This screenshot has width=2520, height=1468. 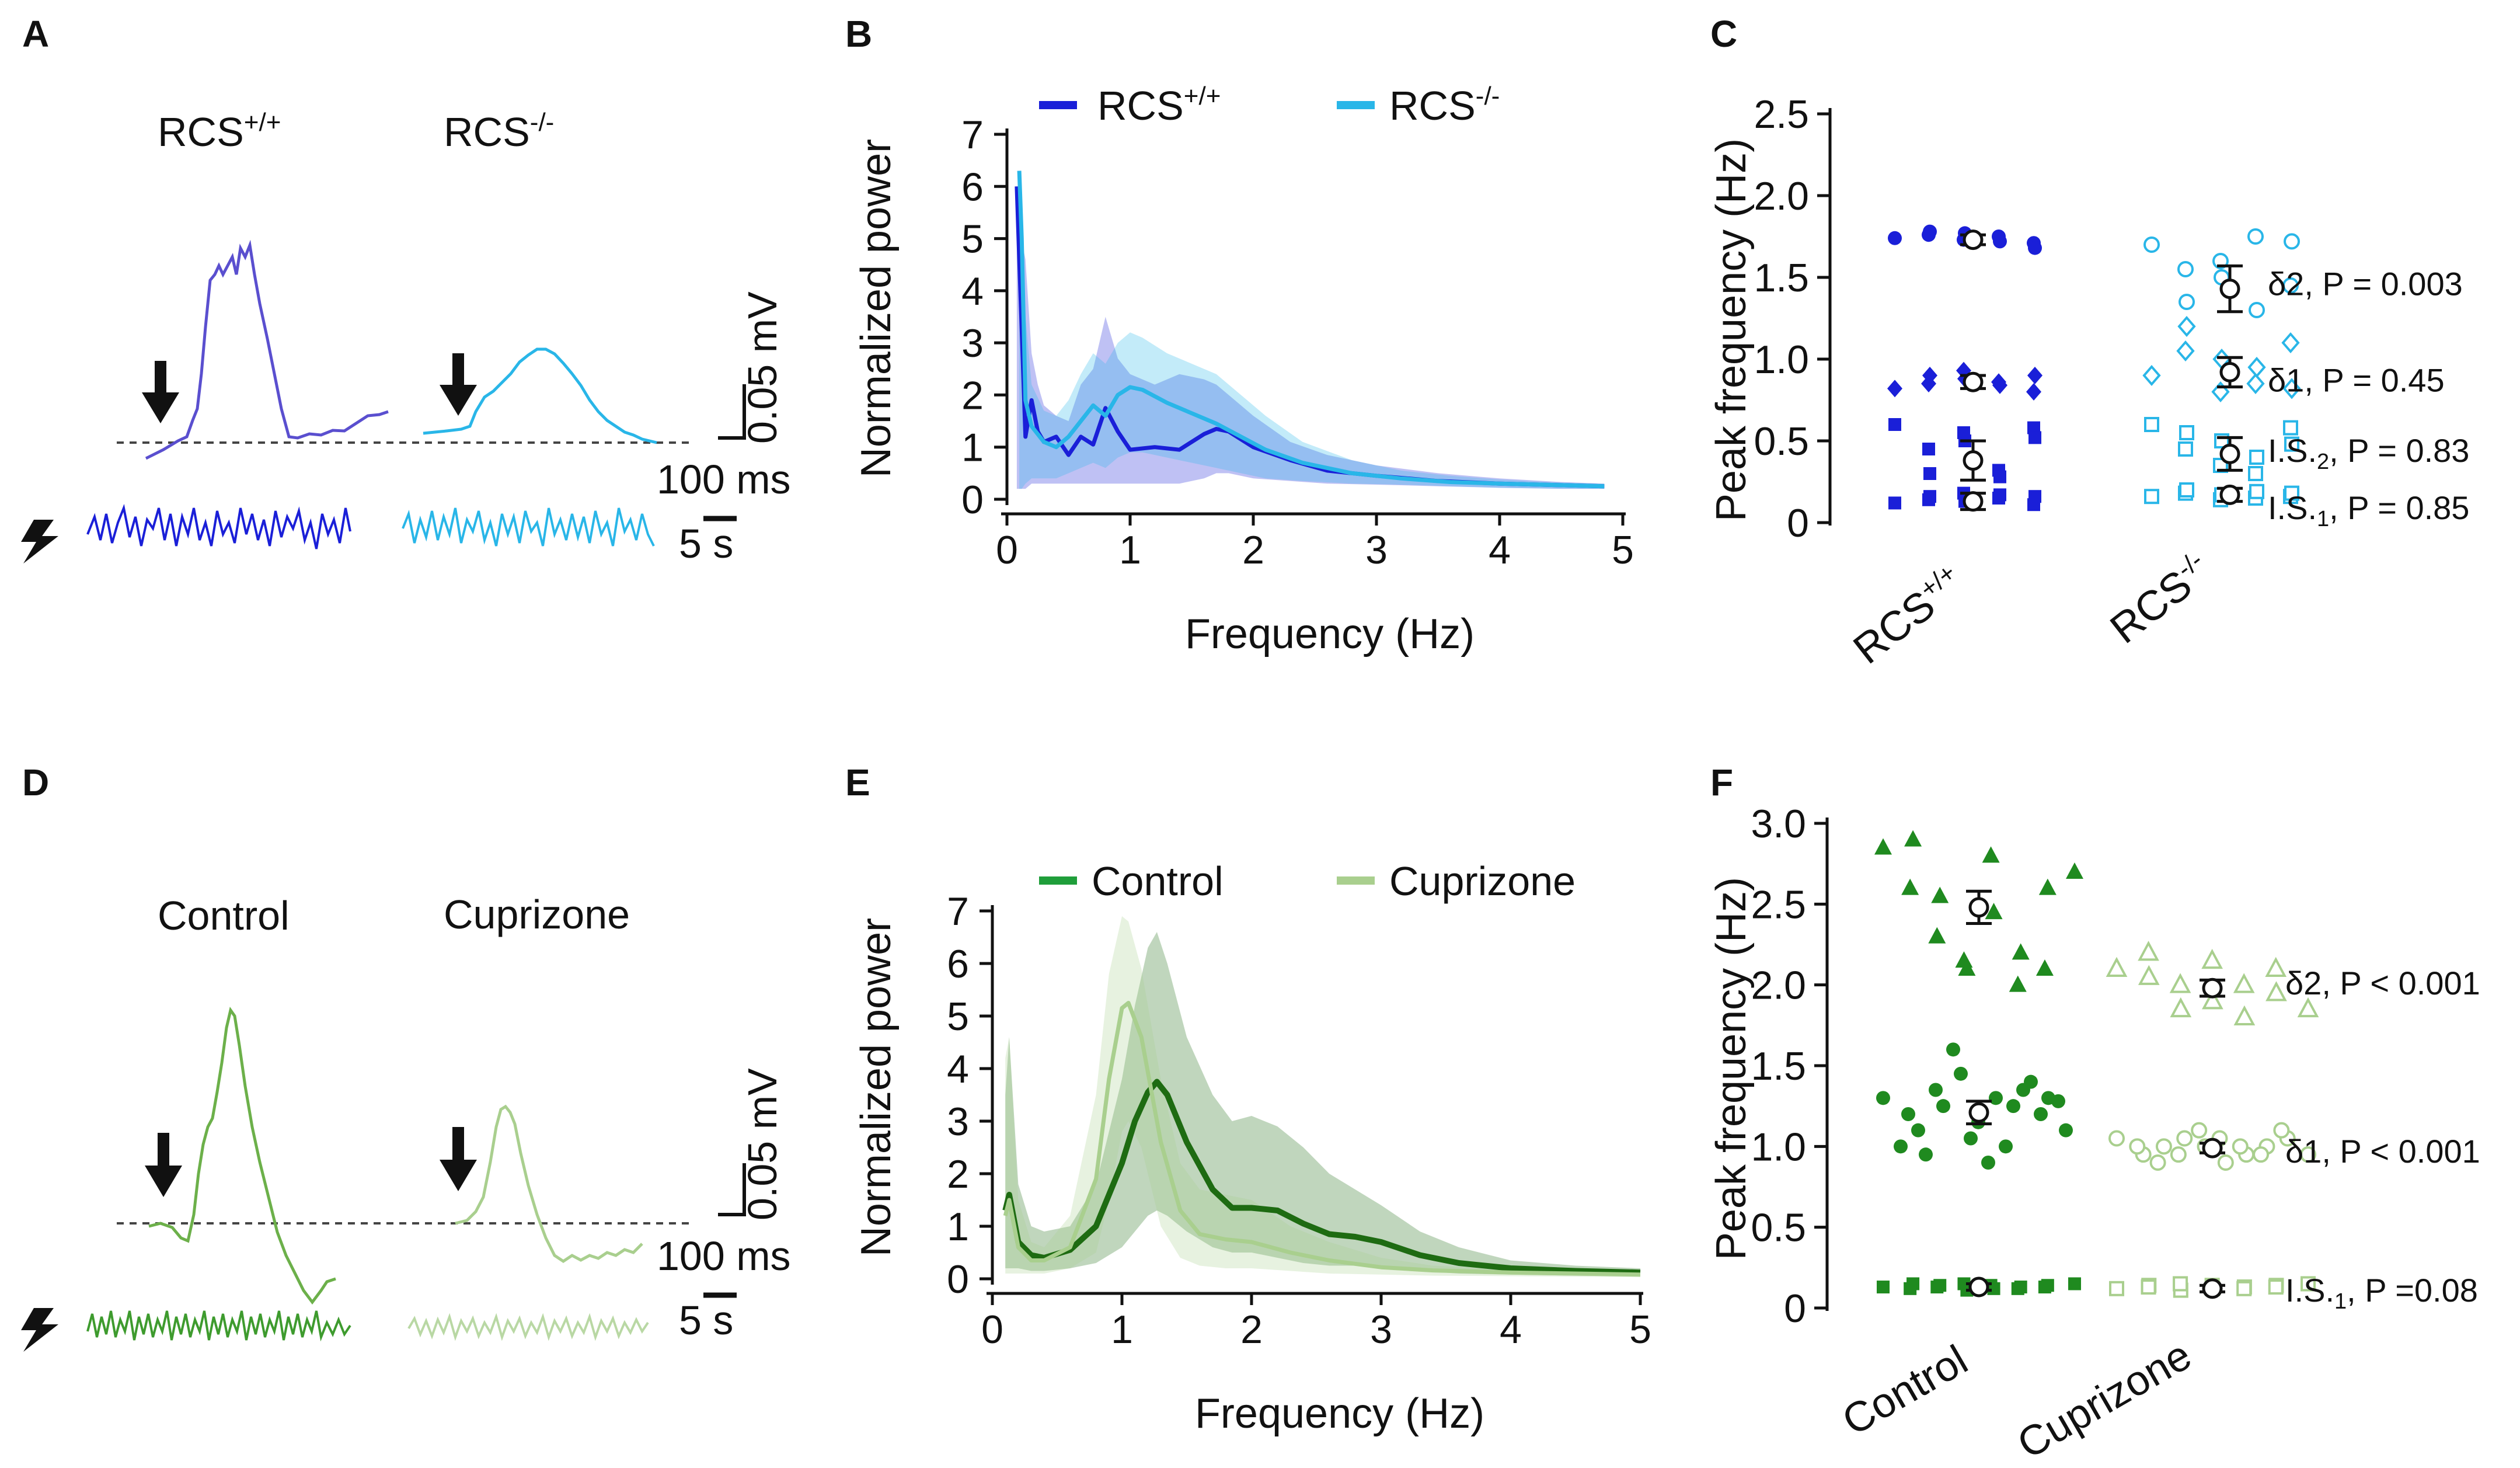 I want to click on category-label-control: Control, so click(x=1905, y=1391).